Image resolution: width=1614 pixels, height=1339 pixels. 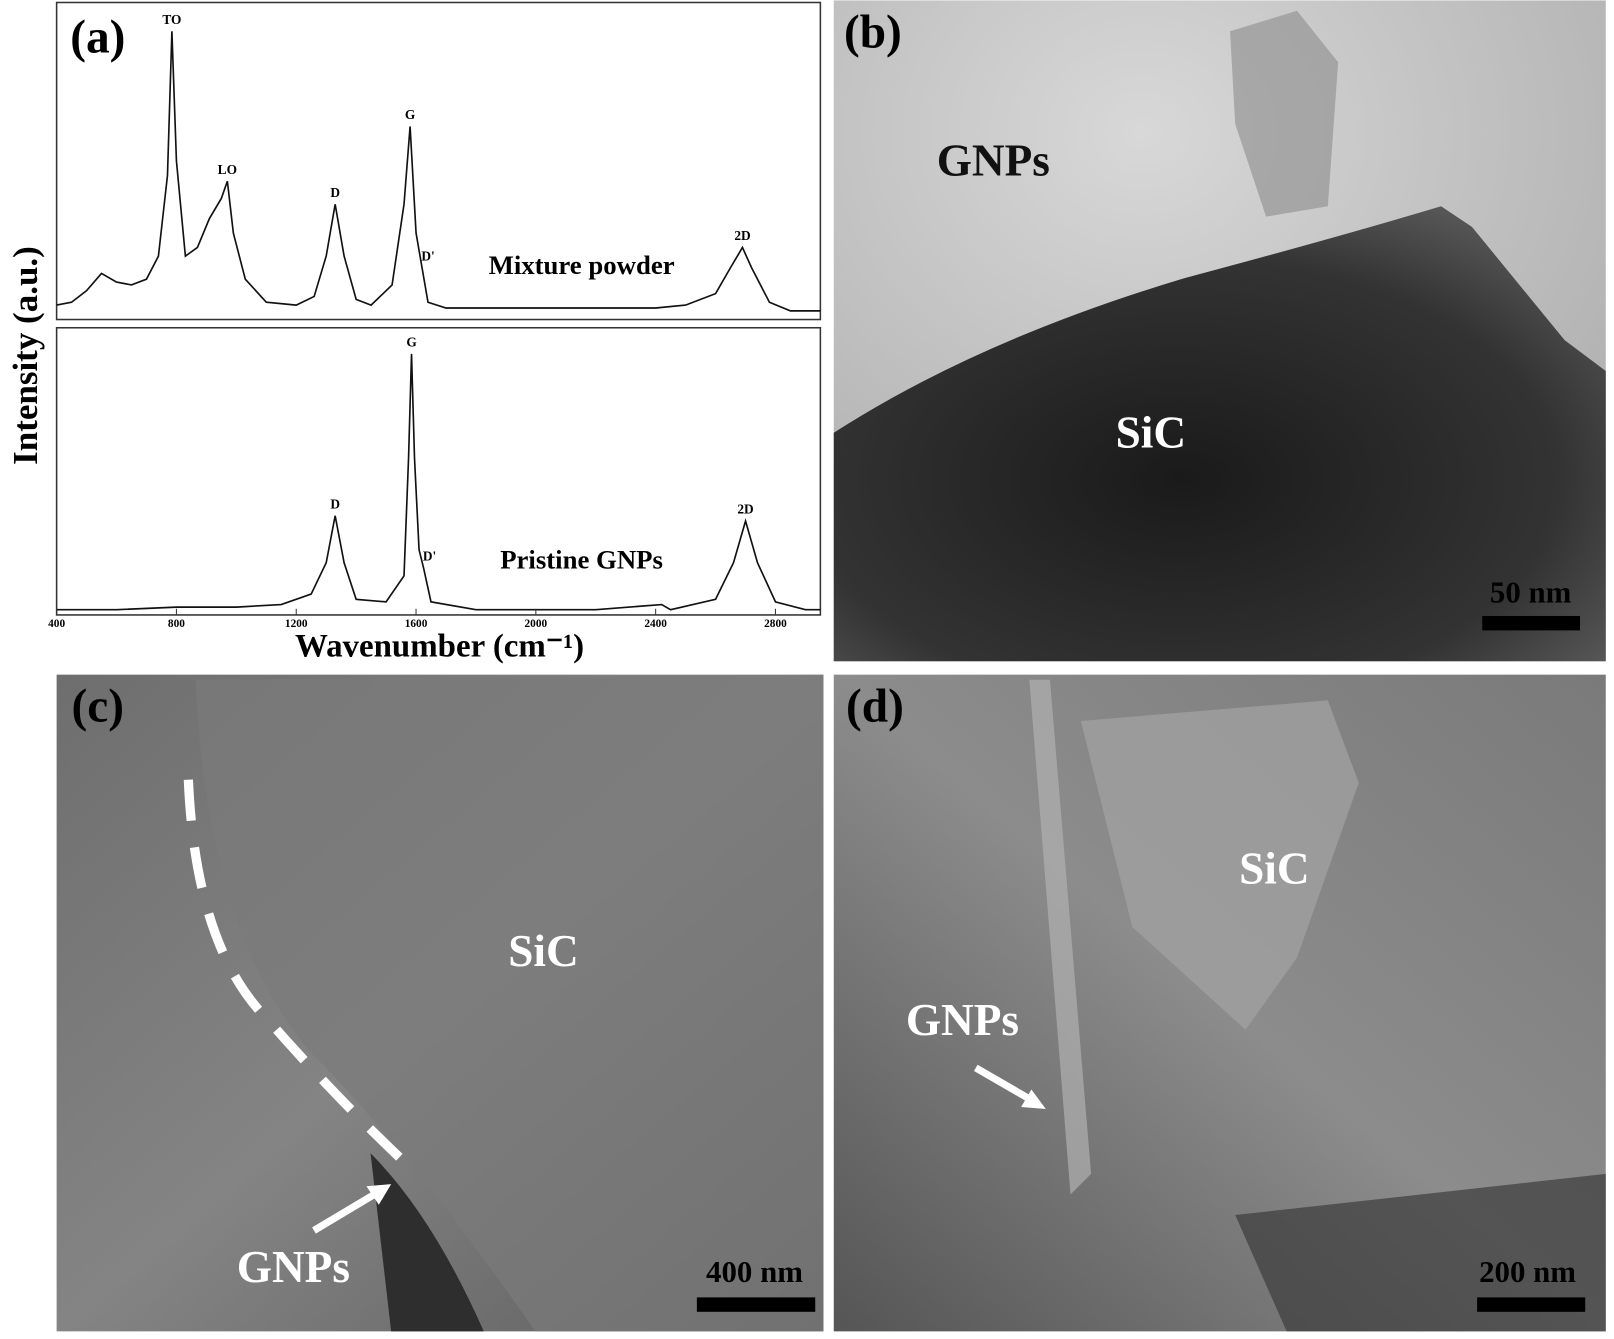 What do you see at coordinates (655, 624) in the screenshot?
I see `x-tick-label: 2400` at bounding box center [655, 624].